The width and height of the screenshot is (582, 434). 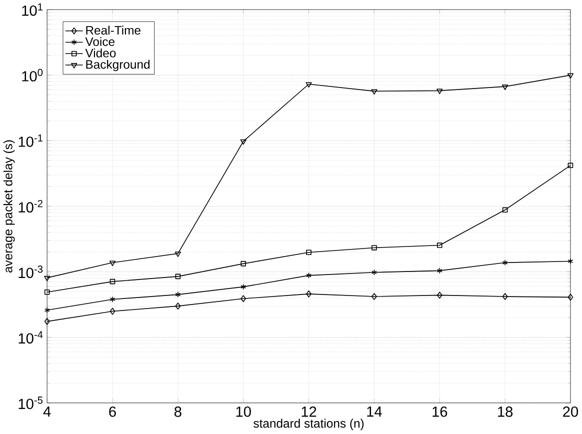 What do you see at coordinates (374, 411) in the screenshot?
I see `x-tick-label: 14` at bounding box center [374, 411].